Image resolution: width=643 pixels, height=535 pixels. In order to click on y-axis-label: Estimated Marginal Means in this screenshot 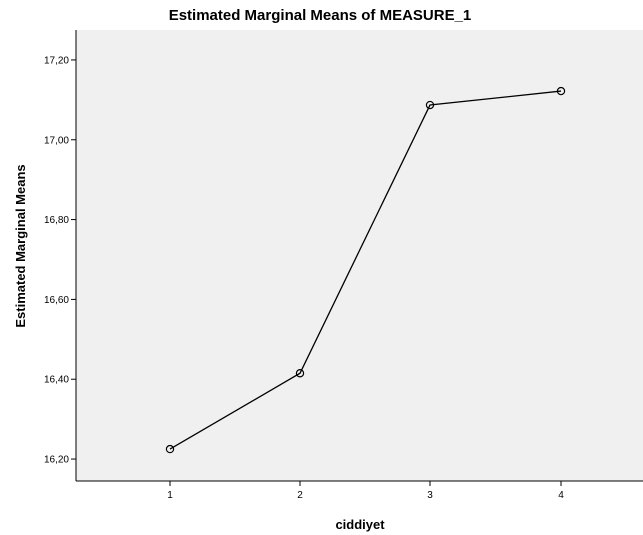, I will do `click(20, 245)`.